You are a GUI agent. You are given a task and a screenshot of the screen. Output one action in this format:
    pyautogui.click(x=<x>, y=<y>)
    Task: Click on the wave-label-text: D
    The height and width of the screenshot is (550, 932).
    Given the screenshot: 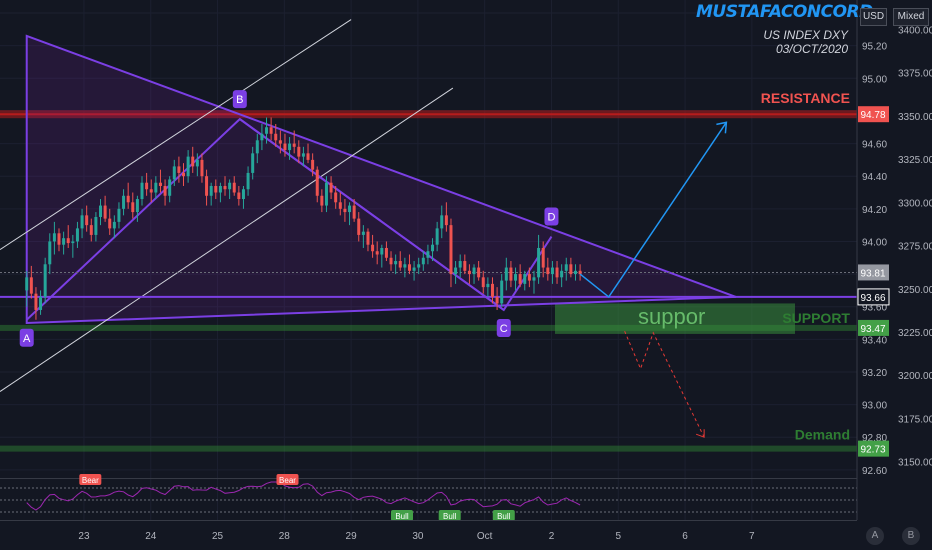 What is the action you would take?
    pyautogui.click(x=551, y=218)
    